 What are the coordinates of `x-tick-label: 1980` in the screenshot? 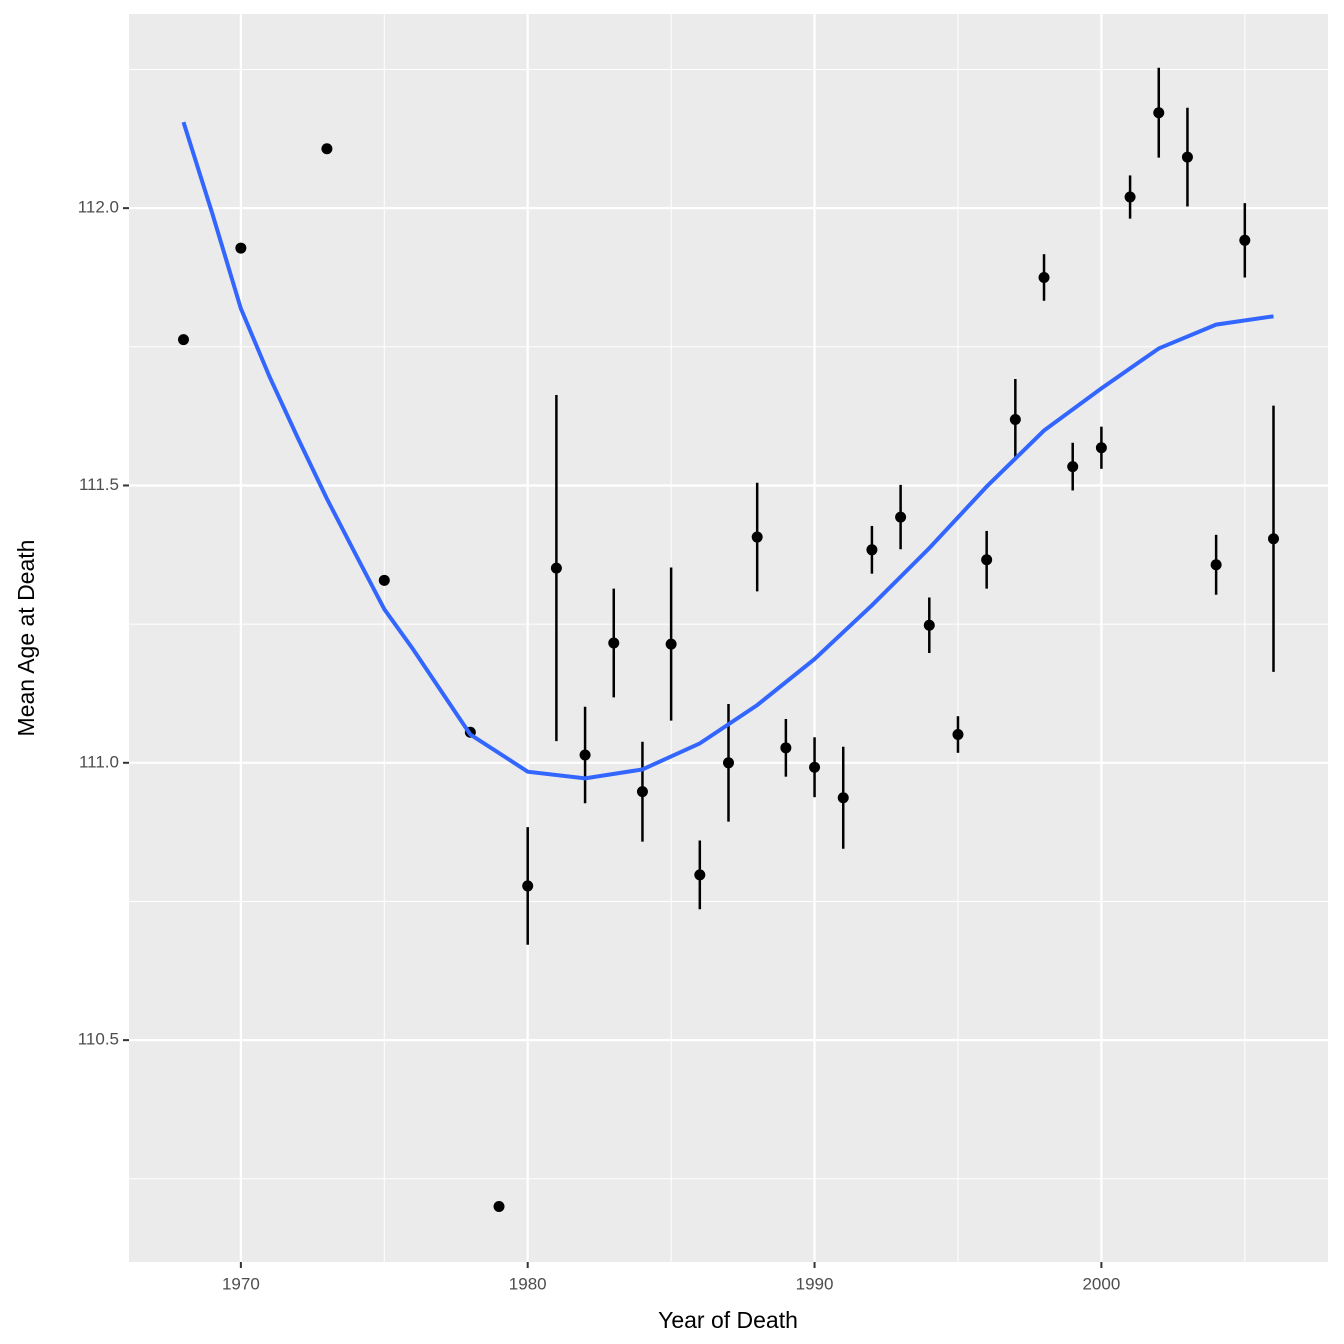 It's located at (528, 1283).